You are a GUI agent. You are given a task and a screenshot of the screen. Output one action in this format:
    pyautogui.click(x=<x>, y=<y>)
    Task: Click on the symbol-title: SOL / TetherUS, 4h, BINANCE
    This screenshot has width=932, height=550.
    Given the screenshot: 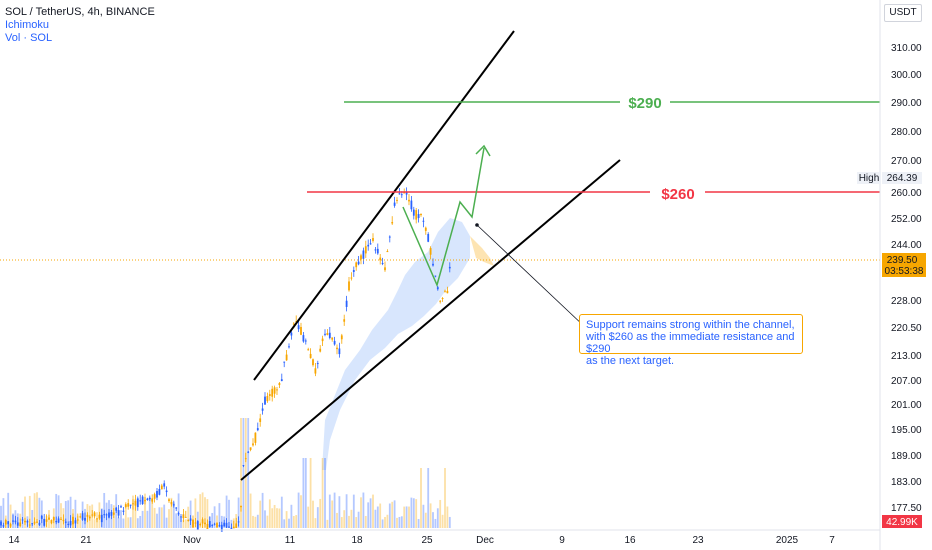 What is the action you would take?
    pyautogui.click(x=80, y=12)
    